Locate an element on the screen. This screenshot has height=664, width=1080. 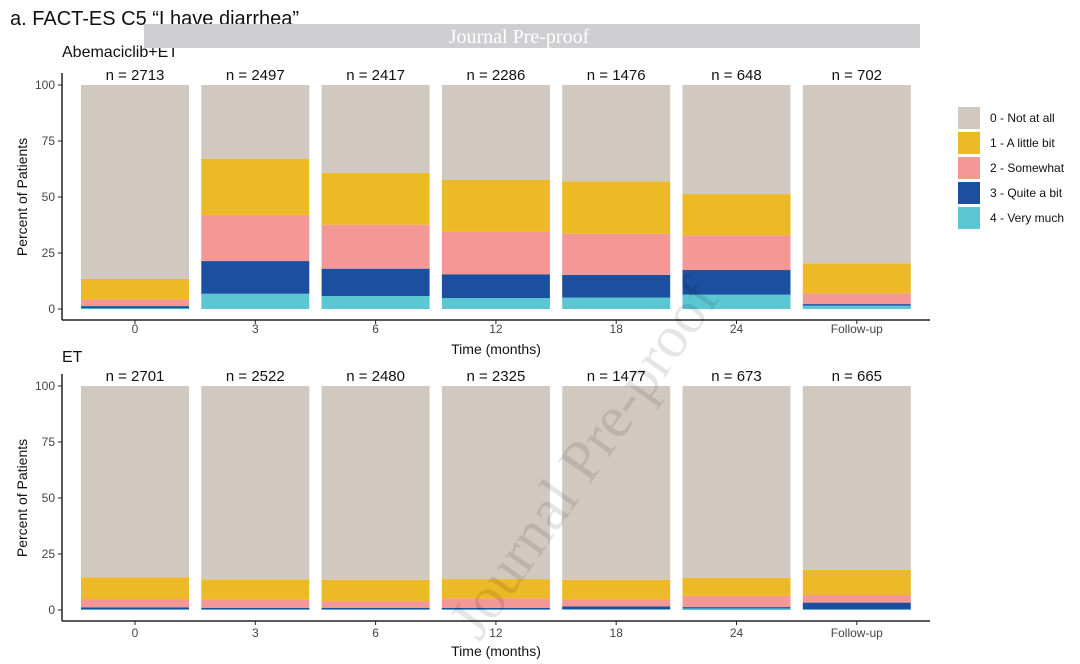
n-label: n = 2325 is located at coordinates (495, 376).